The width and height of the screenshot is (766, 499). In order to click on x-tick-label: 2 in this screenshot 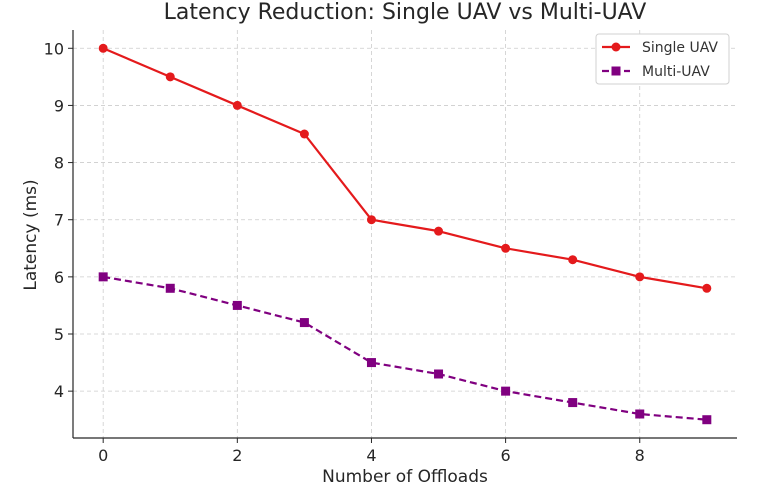, I will do `click(237, 455)`.